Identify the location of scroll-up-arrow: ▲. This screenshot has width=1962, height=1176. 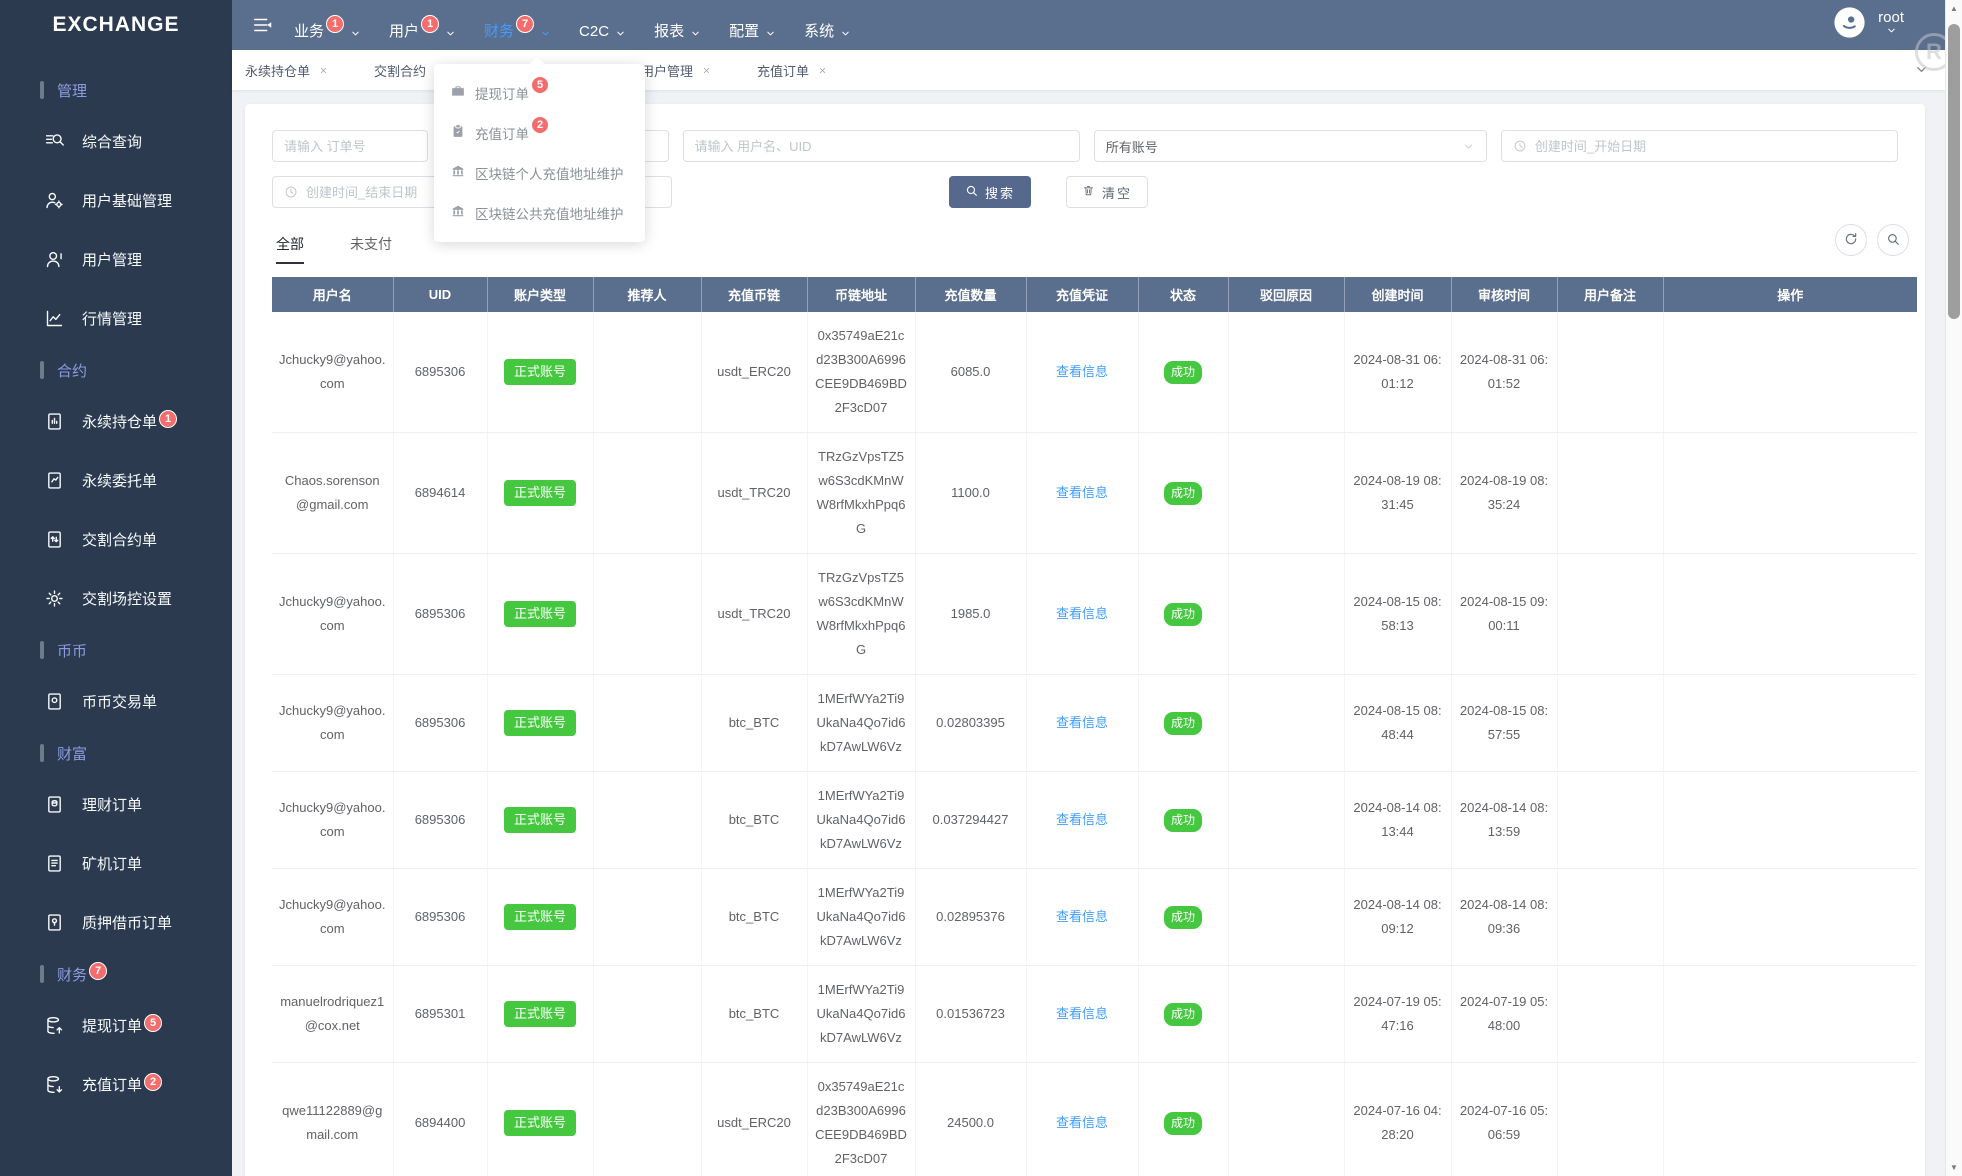
(1954, 8).